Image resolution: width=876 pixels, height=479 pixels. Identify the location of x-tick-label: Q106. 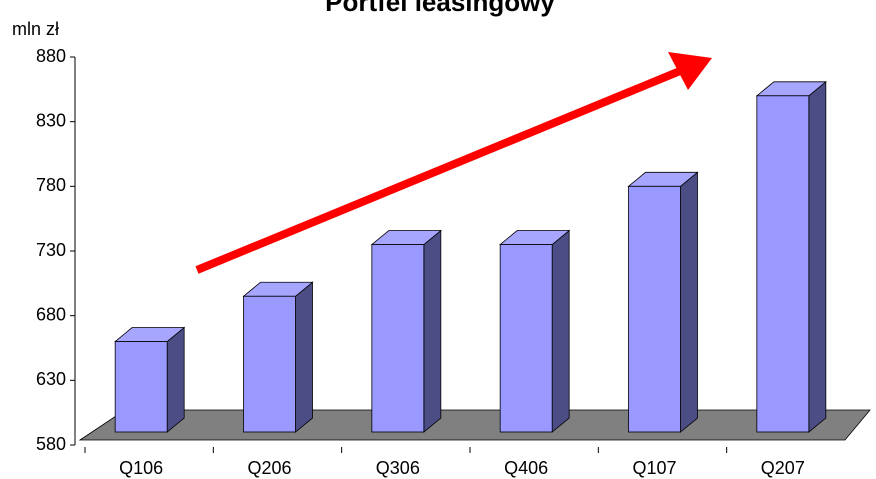
(141, 468).